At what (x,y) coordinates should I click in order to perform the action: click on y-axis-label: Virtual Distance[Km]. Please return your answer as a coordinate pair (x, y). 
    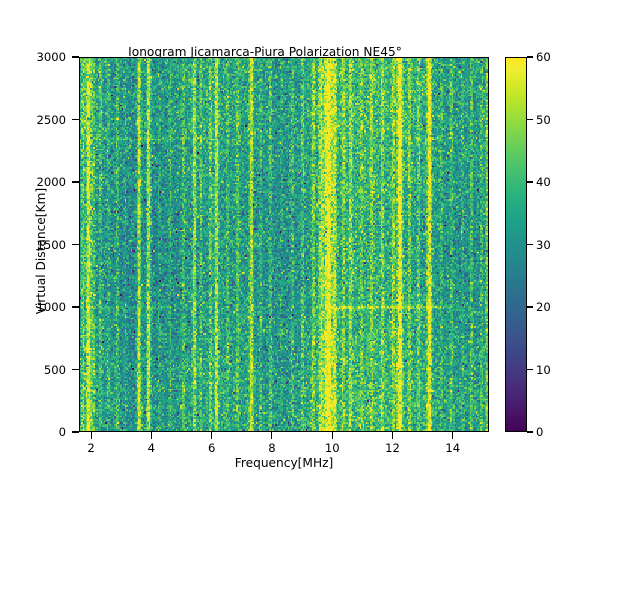
    Looking at the image, I should click on (41, 251).